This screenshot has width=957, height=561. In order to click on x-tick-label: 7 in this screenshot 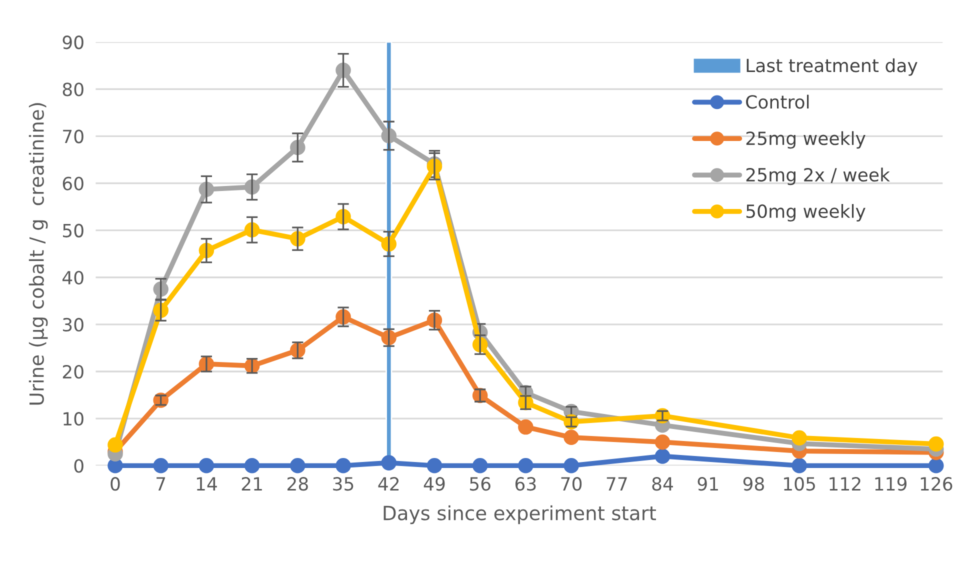, I will do `click(161, 483)`.